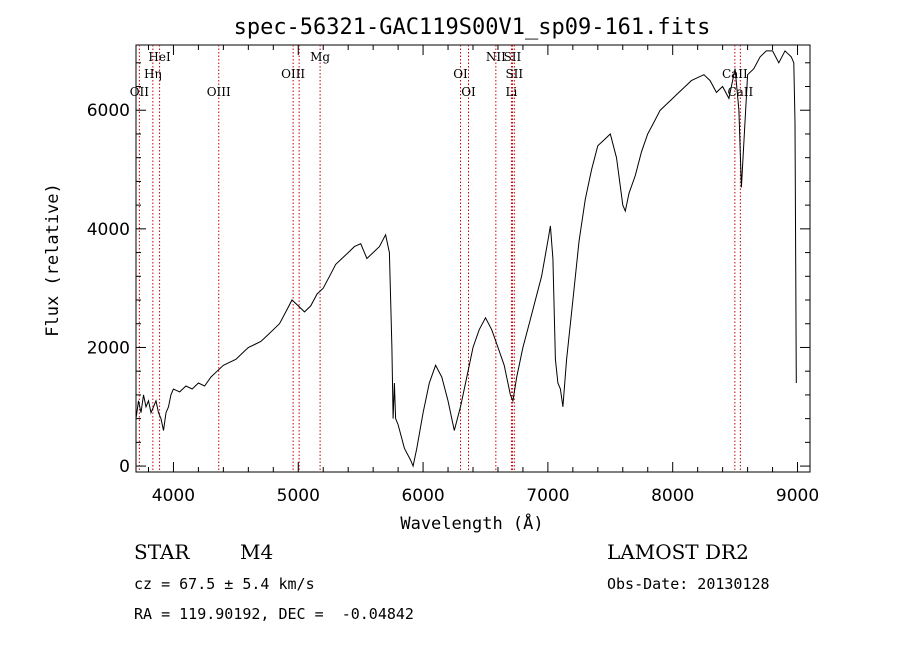  What do you see at coordinates (422, 496) in the screenshot?
I see `x-tick-label: 6000` at bounding box center [422, 496].